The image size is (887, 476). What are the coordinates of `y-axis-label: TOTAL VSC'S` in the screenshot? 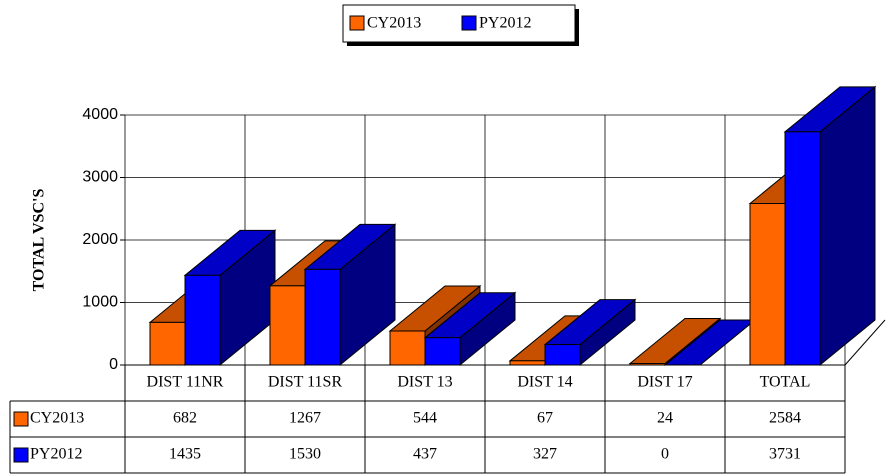 It's located at (39, 240).